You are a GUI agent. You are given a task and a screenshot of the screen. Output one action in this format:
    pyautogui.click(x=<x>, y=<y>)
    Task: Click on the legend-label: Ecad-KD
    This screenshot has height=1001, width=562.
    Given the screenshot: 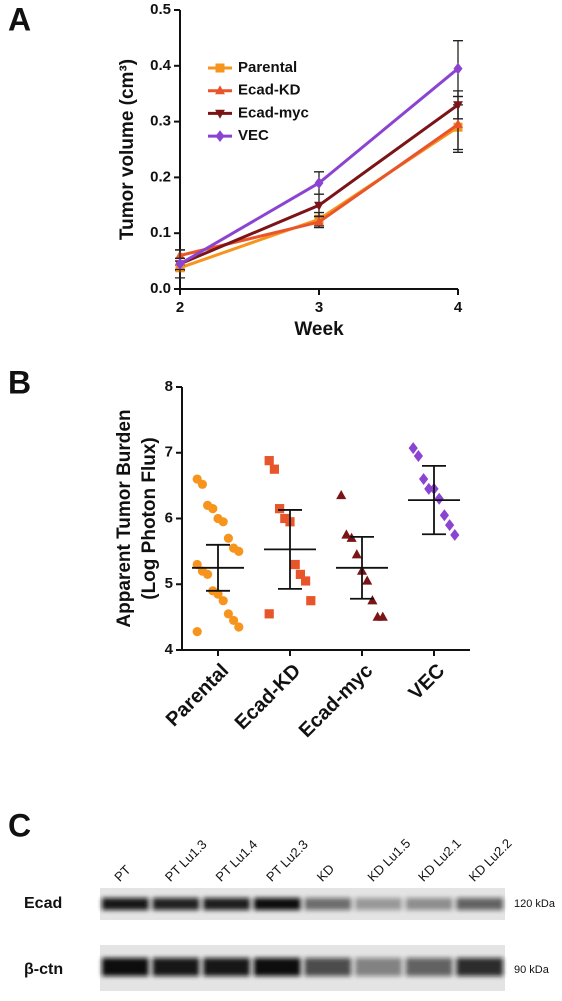 What is the action you would take?
    pyautogui.click(x=269, y=90)
    